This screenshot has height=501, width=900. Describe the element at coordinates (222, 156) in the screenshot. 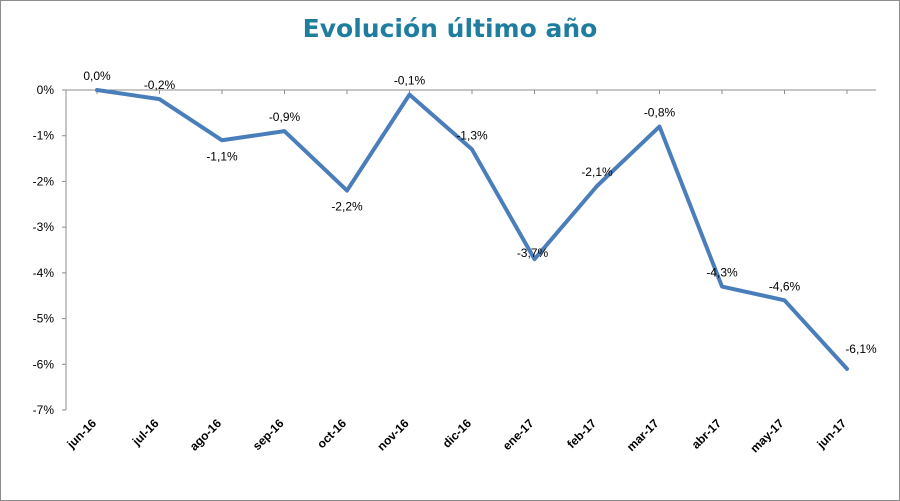

I see `data-label: -1,1%` at that location.